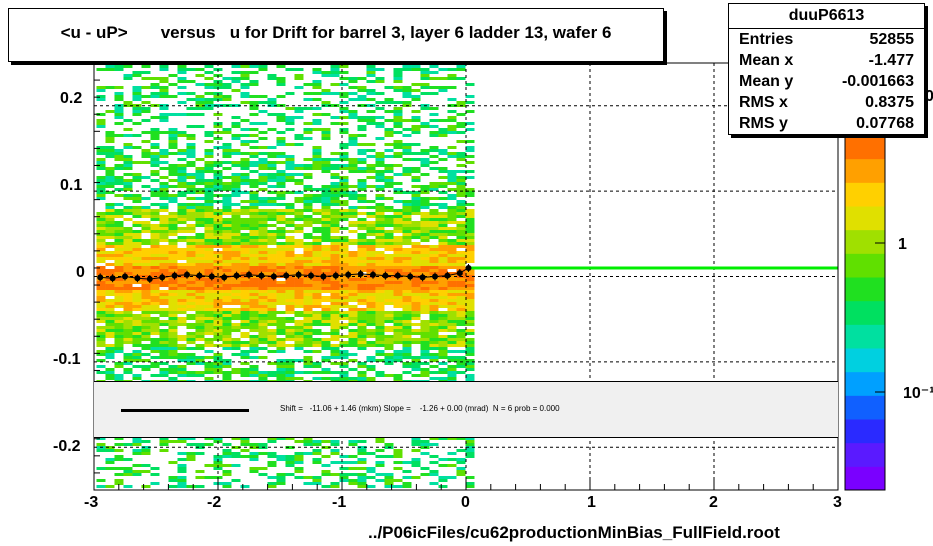  I want to click on profile-point, so click(335, 275).